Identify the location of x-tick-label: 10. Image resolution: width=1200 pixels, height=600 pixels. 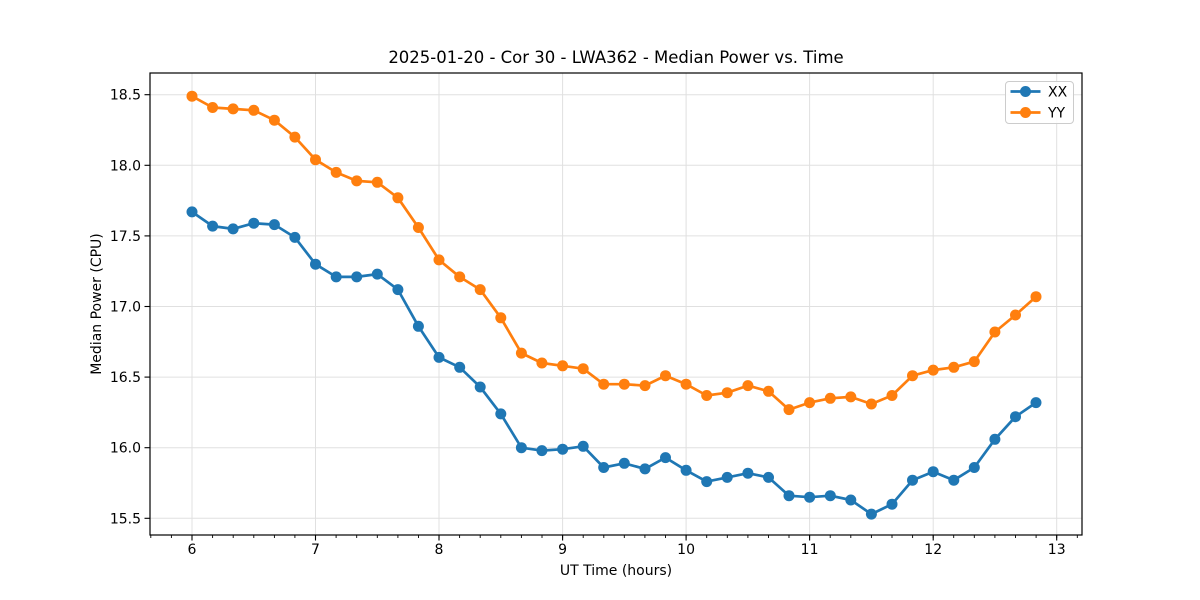
(686, 550).